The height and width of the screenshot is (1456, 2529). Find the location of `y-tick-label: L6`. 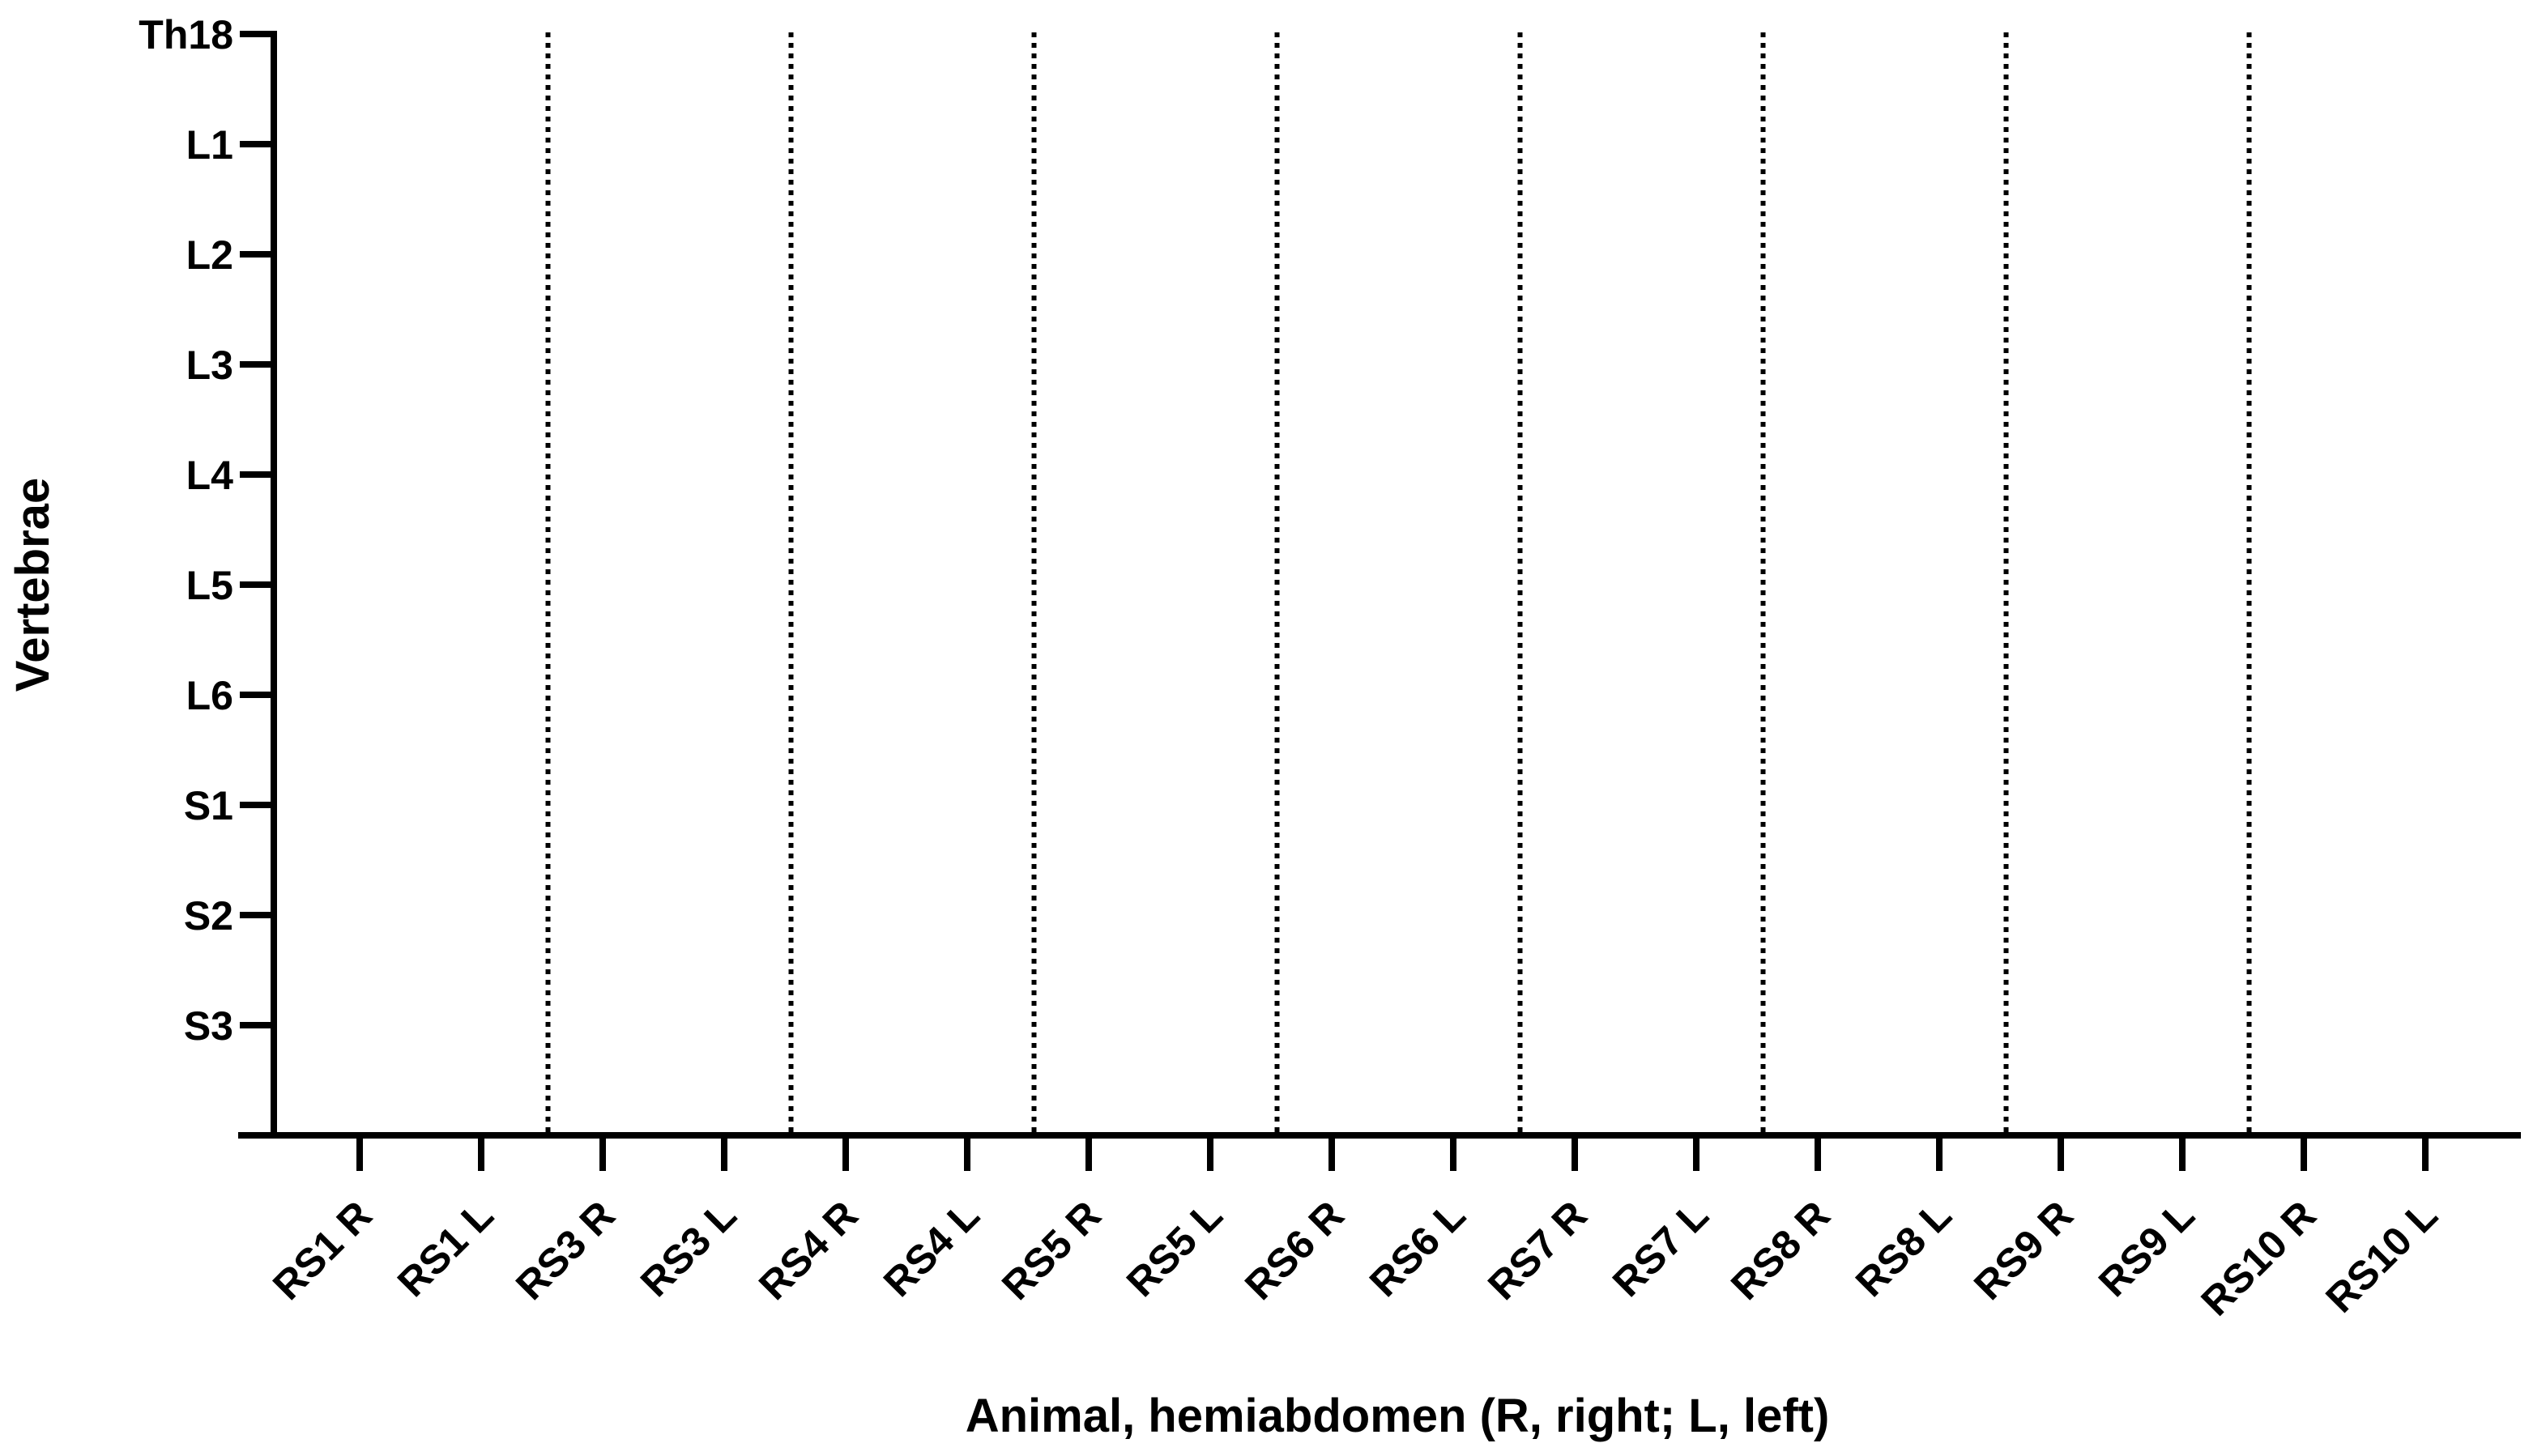

y-tick-label: L6 is located at coordinates (209, 695).